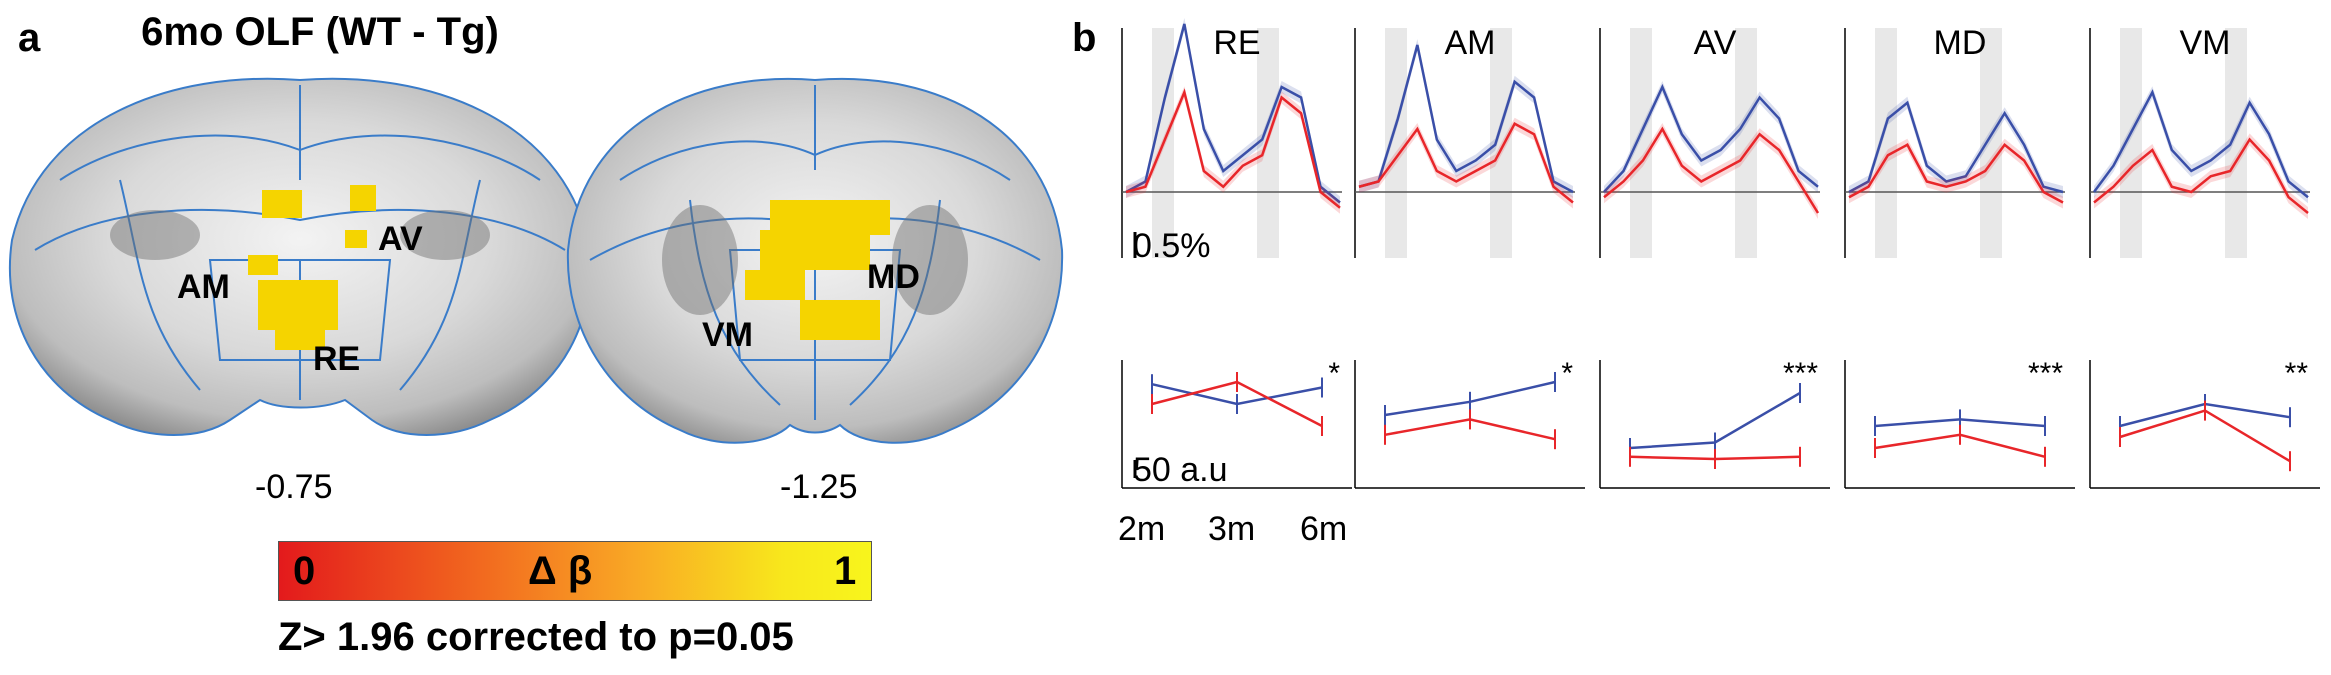 This screenshot has height=675, width=2331. What do you see at coordinates (1746, 143) in the screenshot?
I see `ts-stim-block-2-AV` at bounding box center [1746, 143].